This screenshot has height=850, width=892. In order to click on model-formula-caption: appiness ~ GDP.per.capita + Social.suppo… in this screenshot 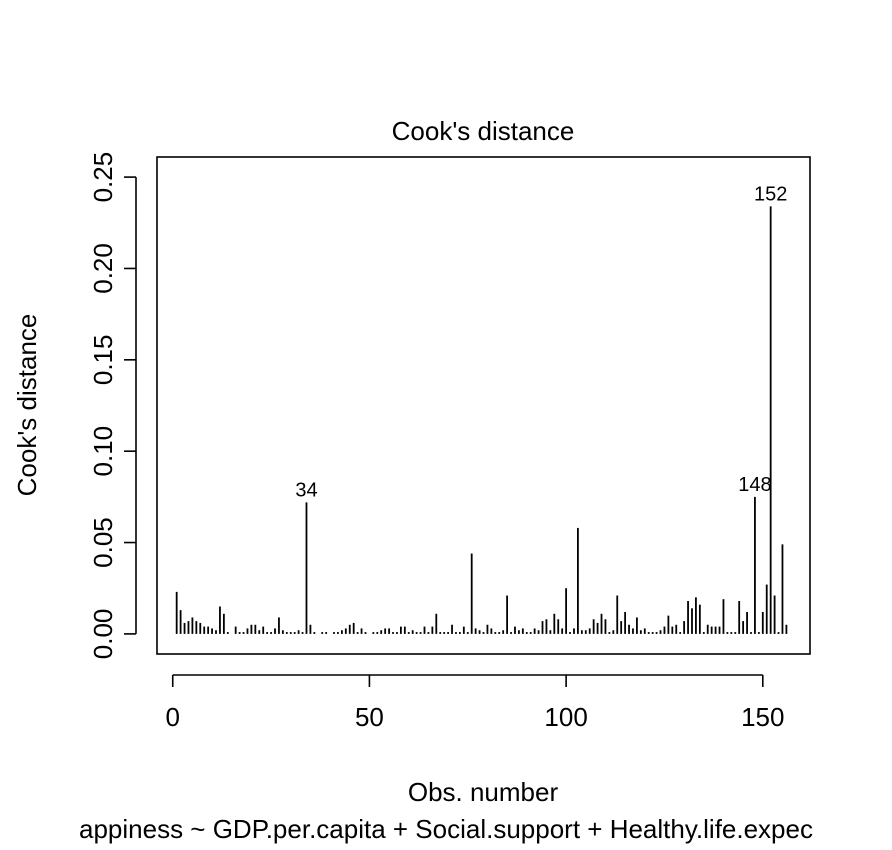, I will do `click(446, 829)`.